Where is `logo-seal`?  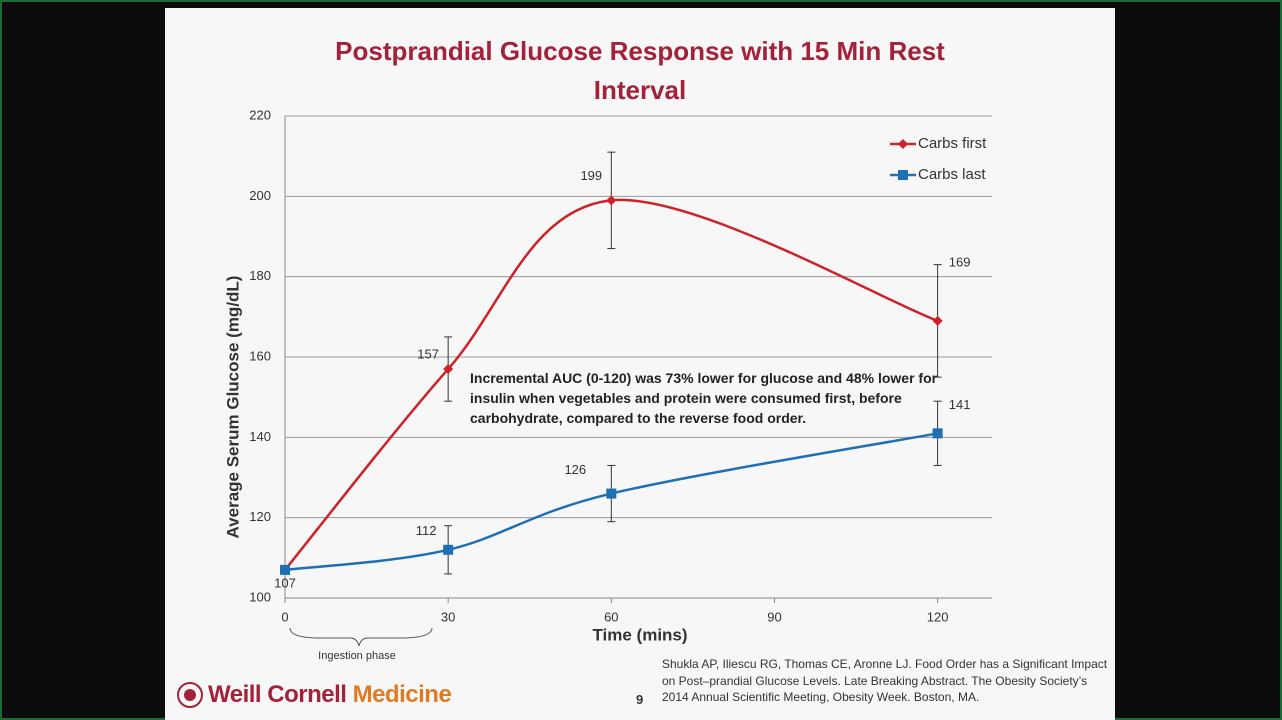
logo-seal is located at coordinates (190, 695).